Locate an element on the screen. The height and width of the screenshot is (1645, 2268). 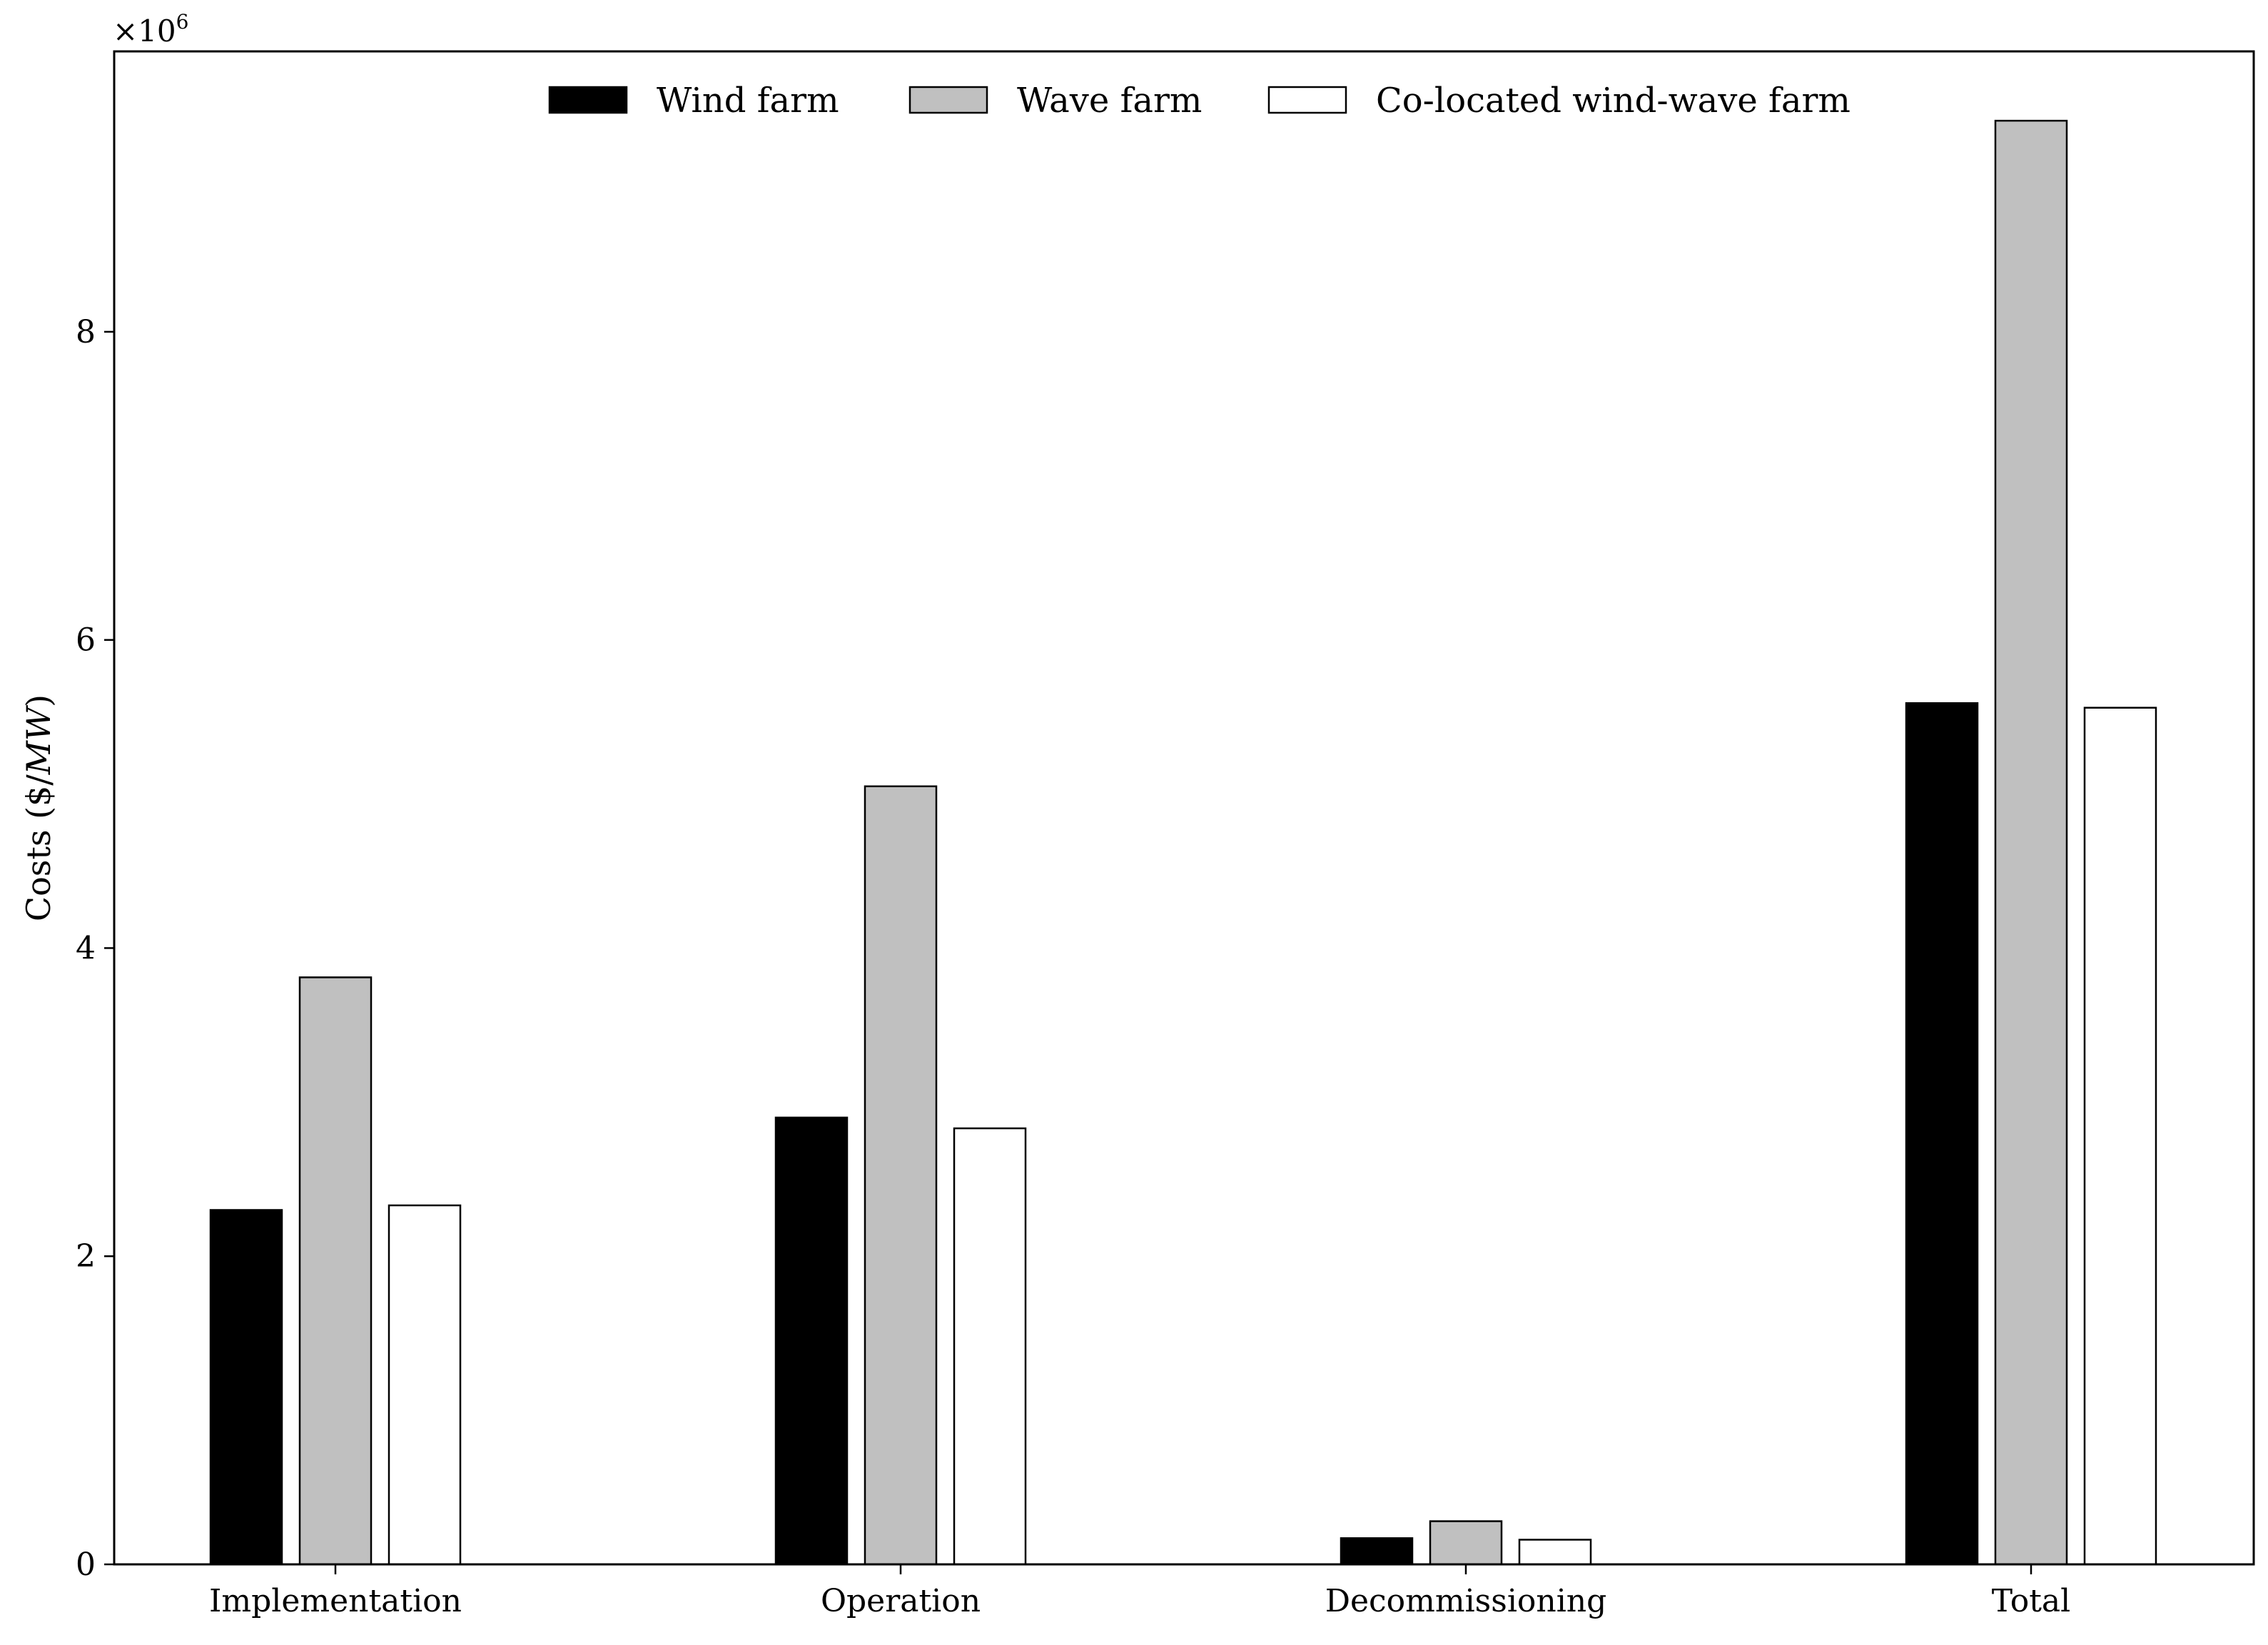
x-tick-label-implementation: Implementation is located at coordinates (335, 1601).